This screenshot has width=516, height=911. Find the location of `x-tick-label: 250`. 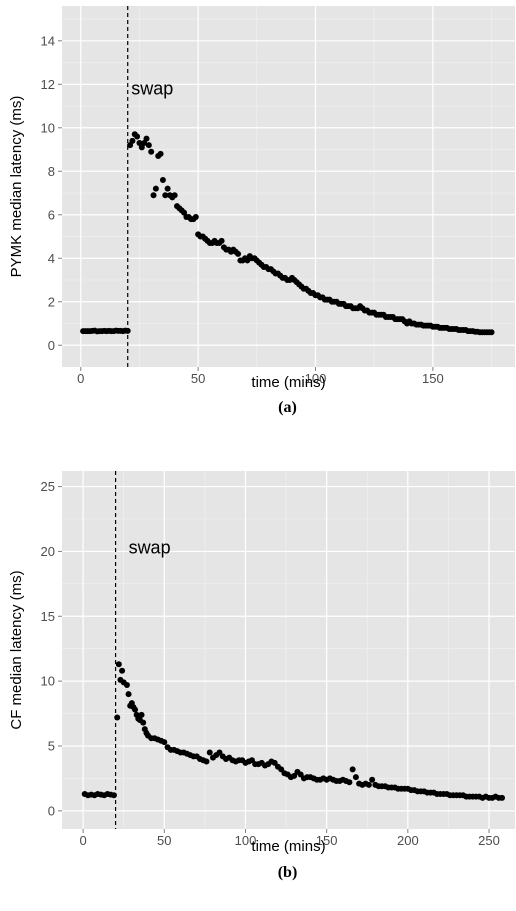

x-tick-label: 250 is located at coordinates (489, 840).